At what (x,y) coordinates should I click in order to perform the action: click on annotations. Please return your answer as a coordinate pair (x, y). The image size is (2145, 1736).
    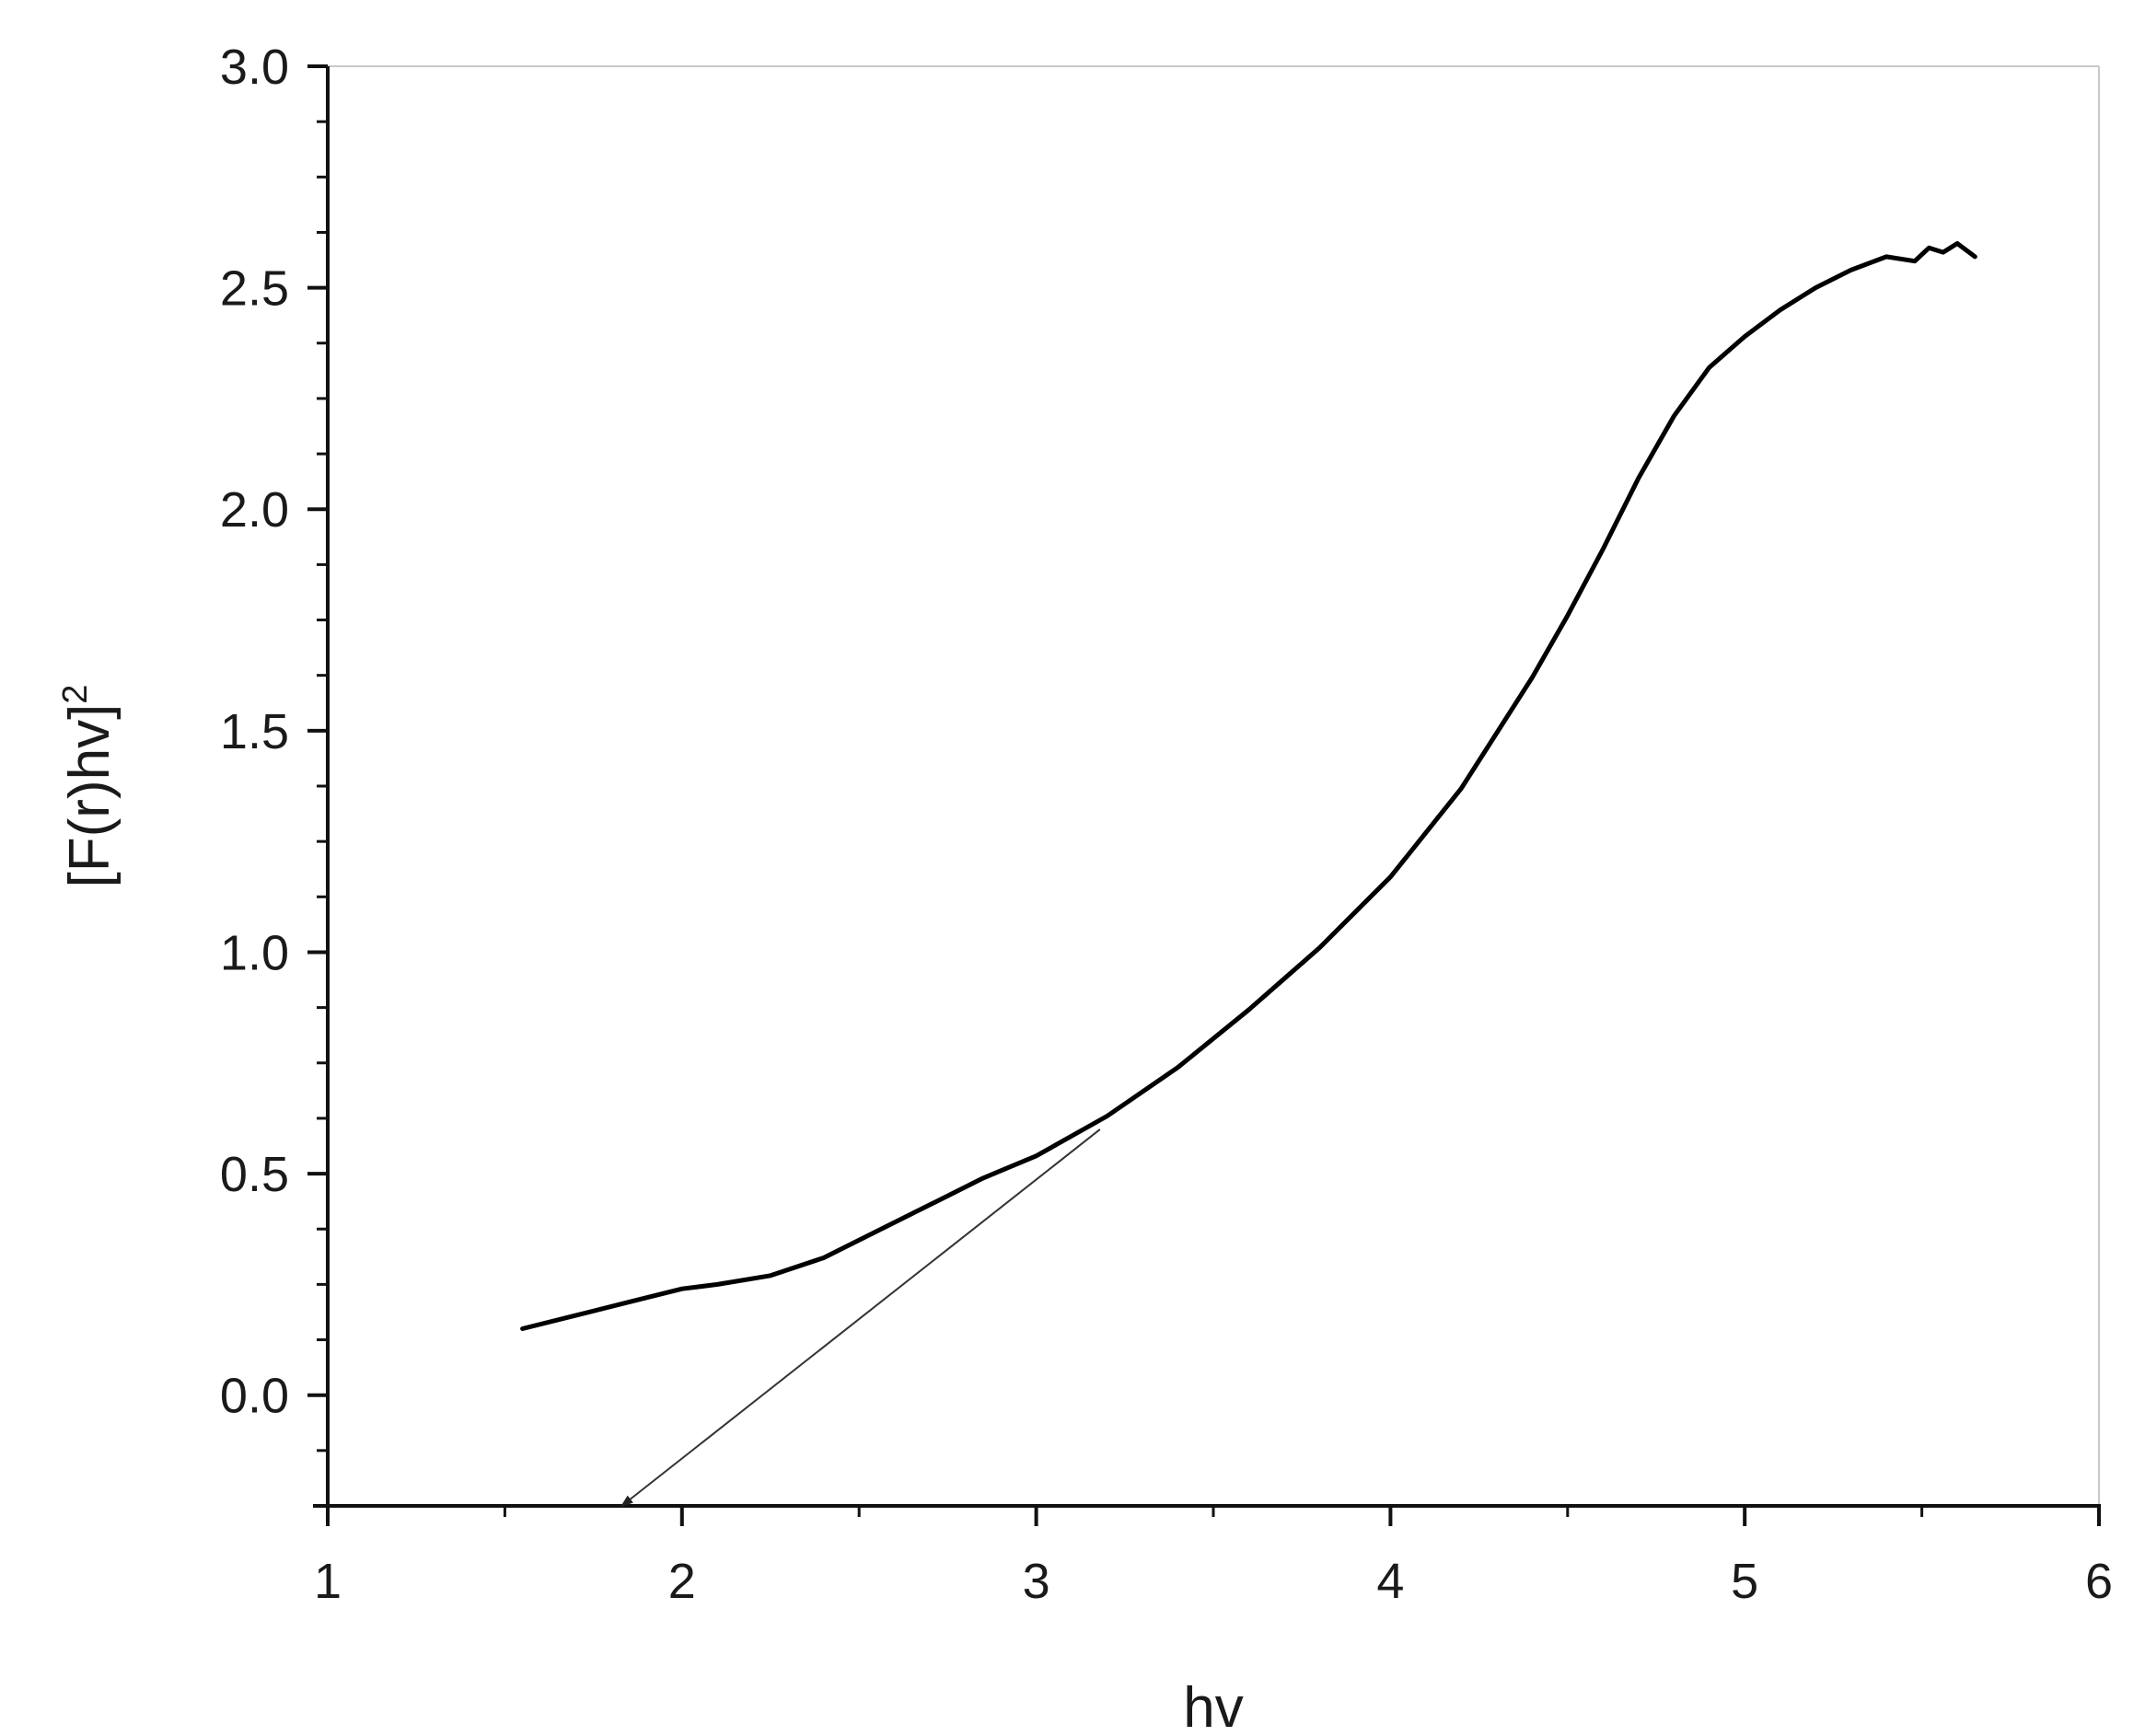
    Looking at the image, I should click on (860, 1318).